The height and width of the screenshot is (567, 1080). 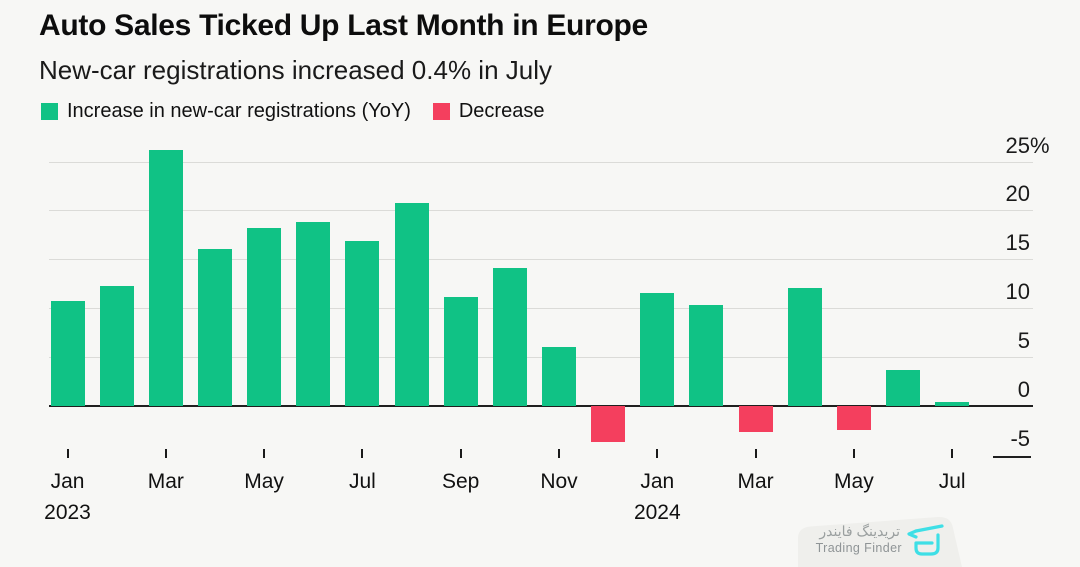 What do you see at coordinates (49, 111) in the screenshot?
I see `increase-swatch-icon` at bounding box center [49, 111].